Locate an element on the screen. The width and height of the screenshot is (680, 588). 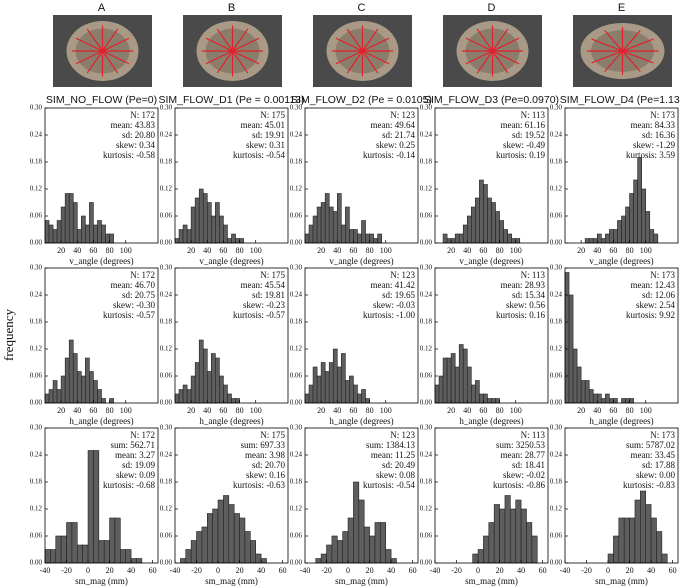
stat-text: sd: 20.49 is located at coordinates (399, 465).